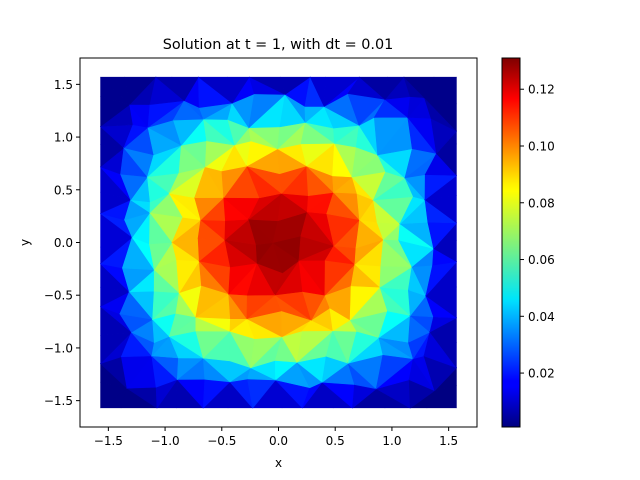 The height and width of the screenshot is (480, 640). What do you see at coordinates (335, 441) in the screenshot?
I see `x-tick-label: 0.5` at bounding box center [335, 441].